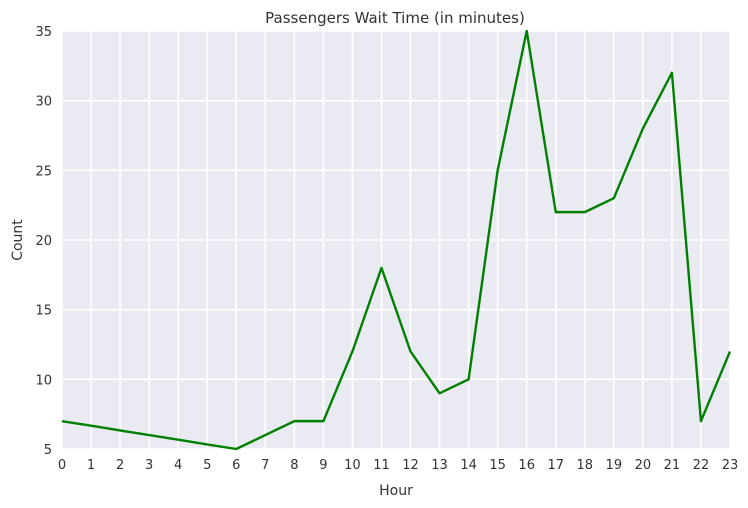  What do you see at coordinates (585, 465) in the screenshot?
I see `x-tick-label-18: 18` at bounding box center [585, 465].